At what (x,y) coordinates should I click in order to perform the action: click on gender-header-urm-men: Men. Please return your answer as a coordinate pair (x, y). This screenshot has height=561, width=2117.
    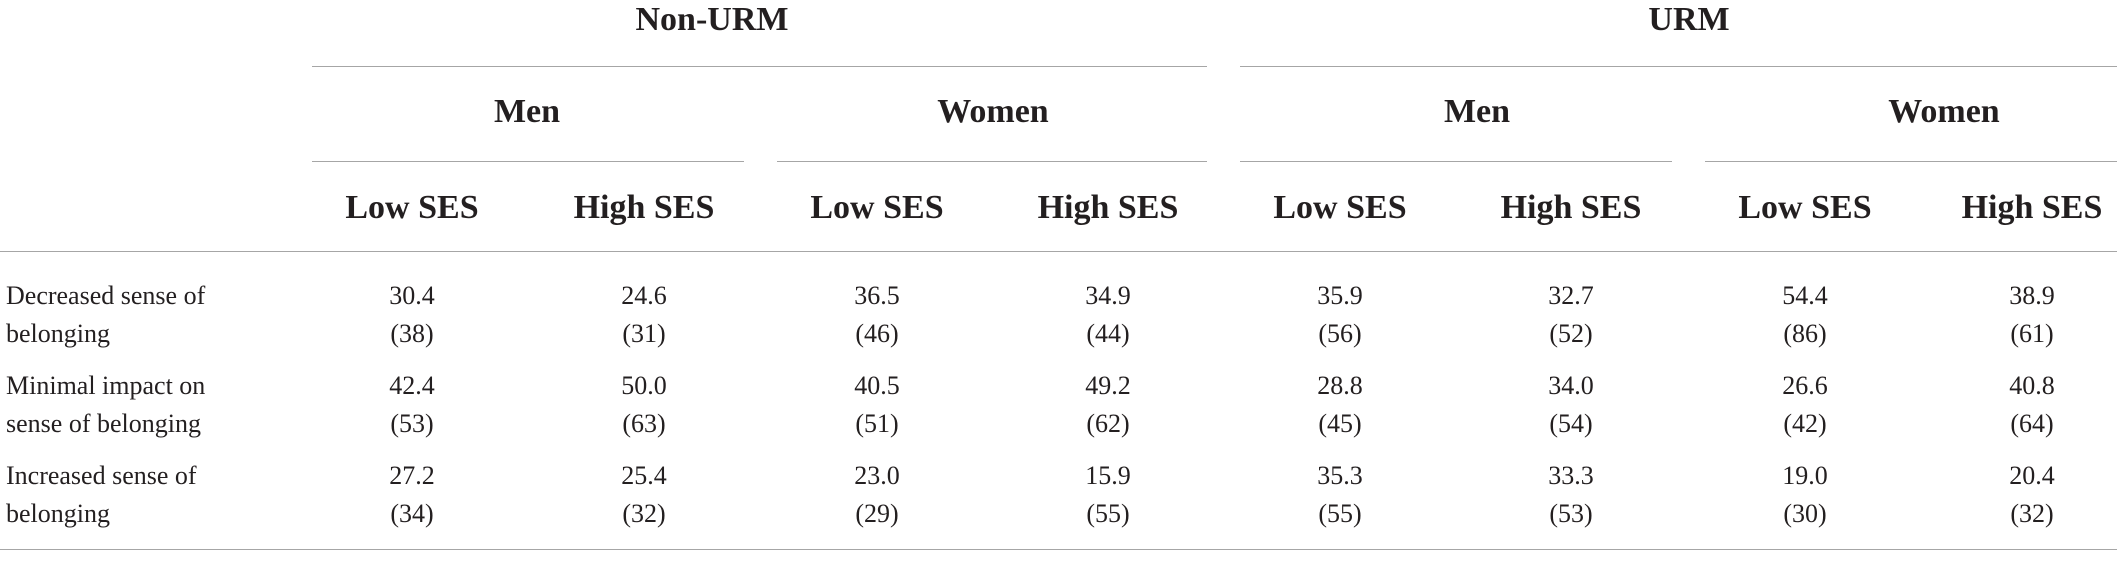
    Looking at the image, I should click on (1477, 111).